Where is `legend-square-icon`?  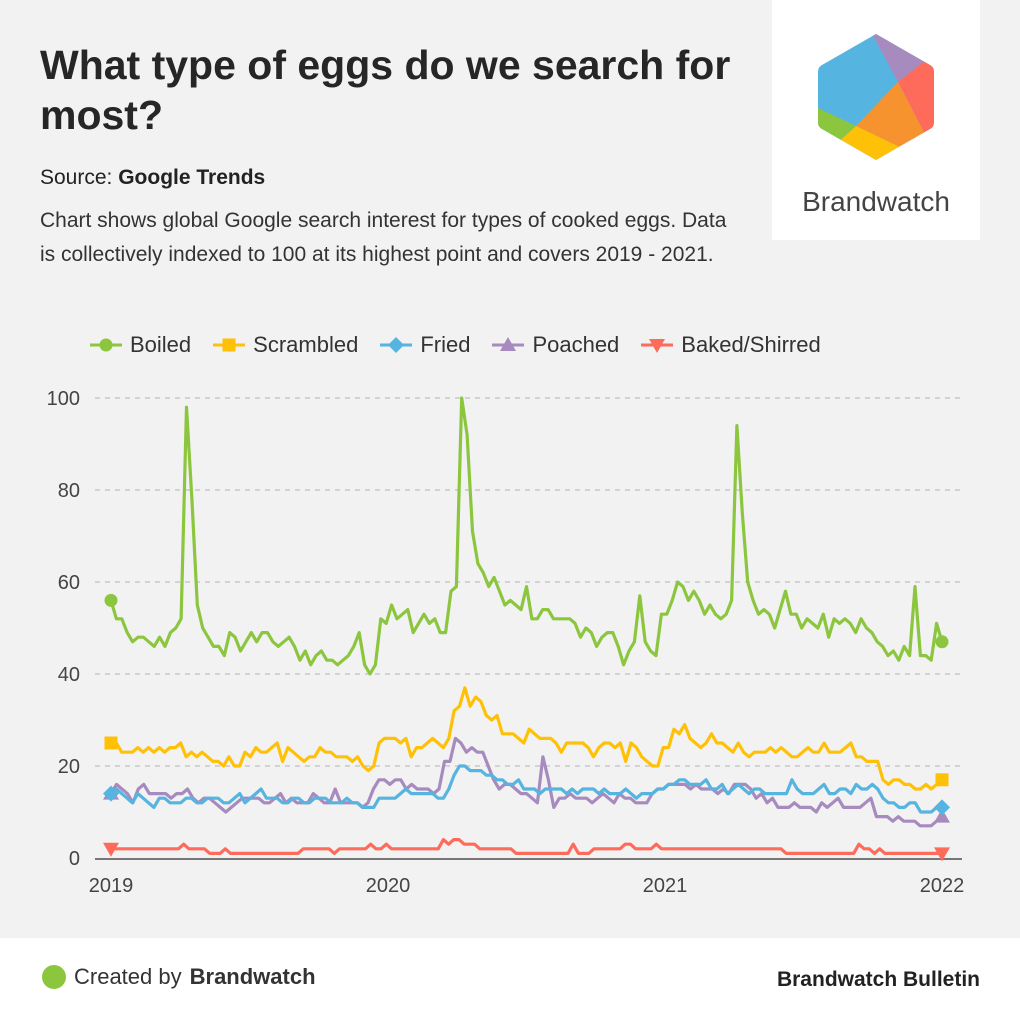 legend-square-icon is located at coordinates (229, 345).